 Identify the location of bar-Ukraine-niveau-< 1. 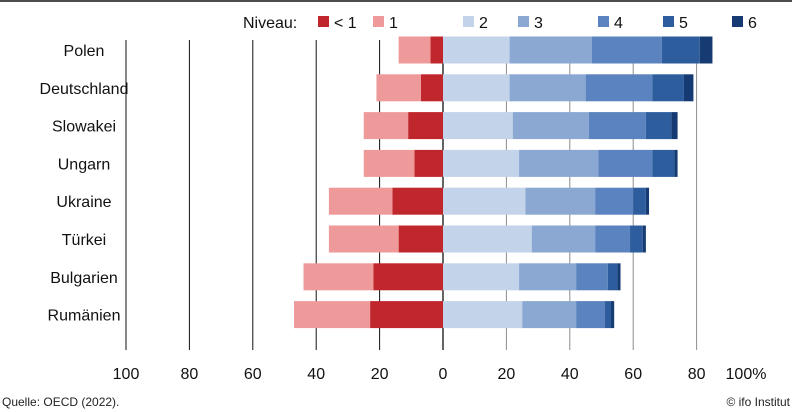
(417, 201).